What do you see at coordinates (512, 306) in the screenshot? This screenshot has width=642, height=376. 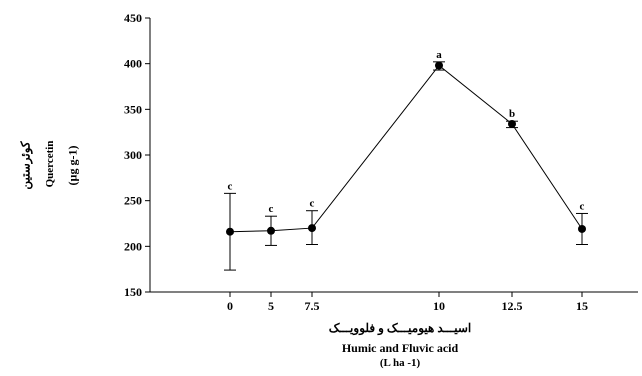 I see `x-tick-label: 12.5` at bounding box center [512, 306].